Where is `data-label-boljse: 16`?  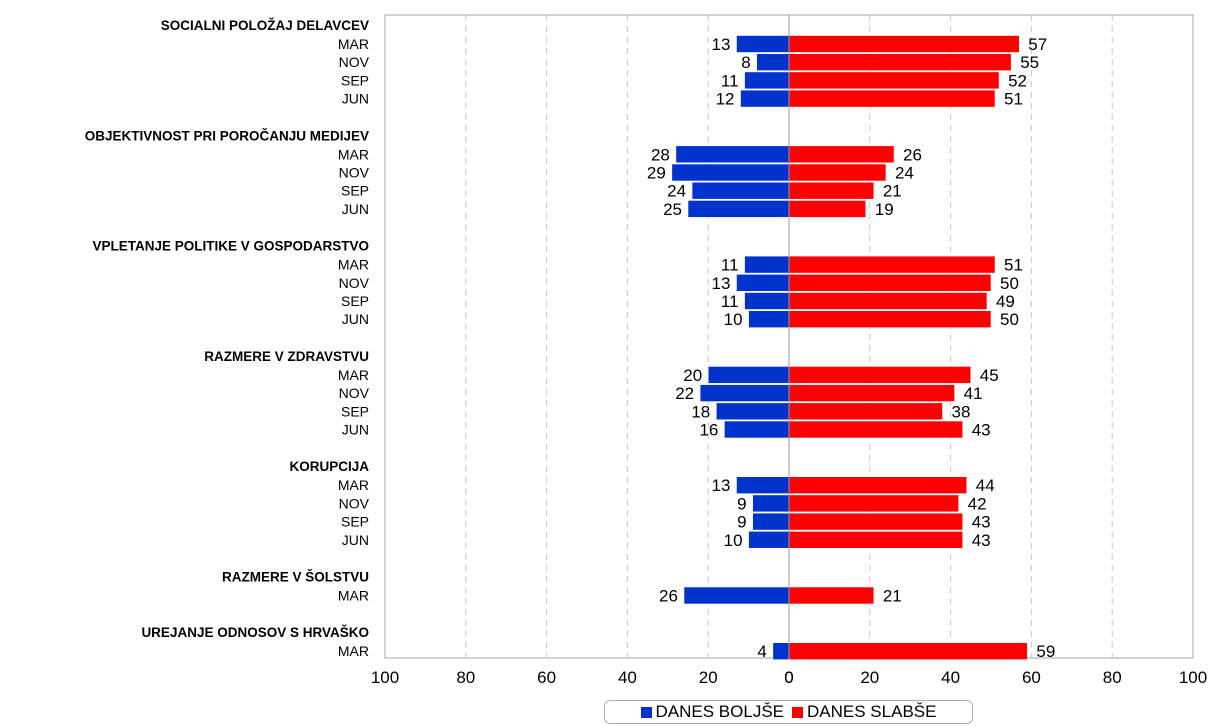 data-label-boljse: 16 is located at coordinates (708, 430).